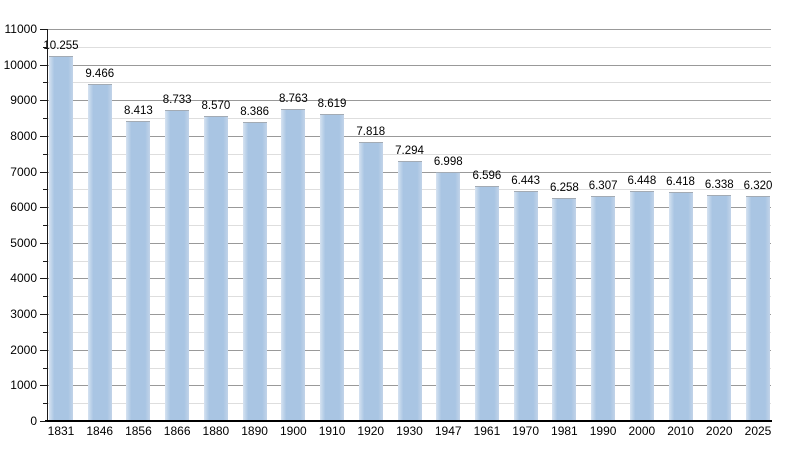  What do you see at coordinates (293, 98) in the screenshot?
I see `bar-value-label: 8.763` at bounding box center [293, 98].